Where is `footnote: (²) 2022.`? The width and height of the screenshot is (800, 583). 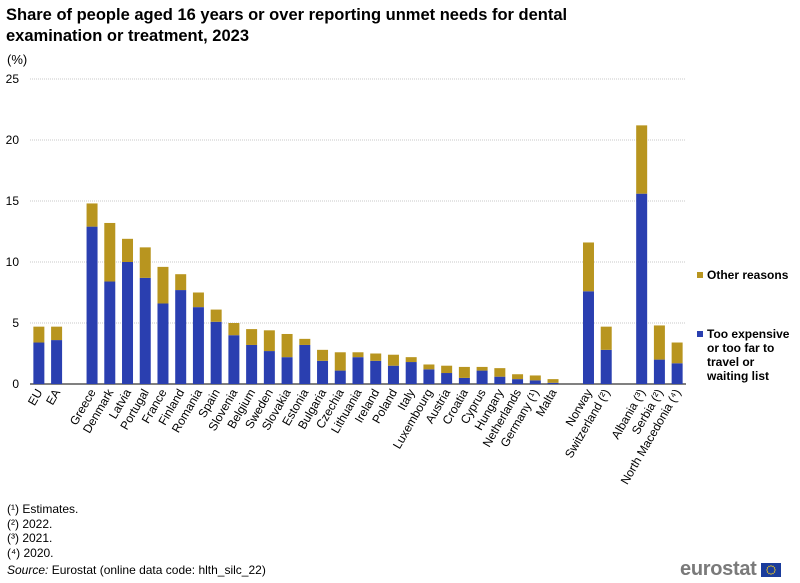 footnote: (²) 2022. is located at coordinates (30, 523).